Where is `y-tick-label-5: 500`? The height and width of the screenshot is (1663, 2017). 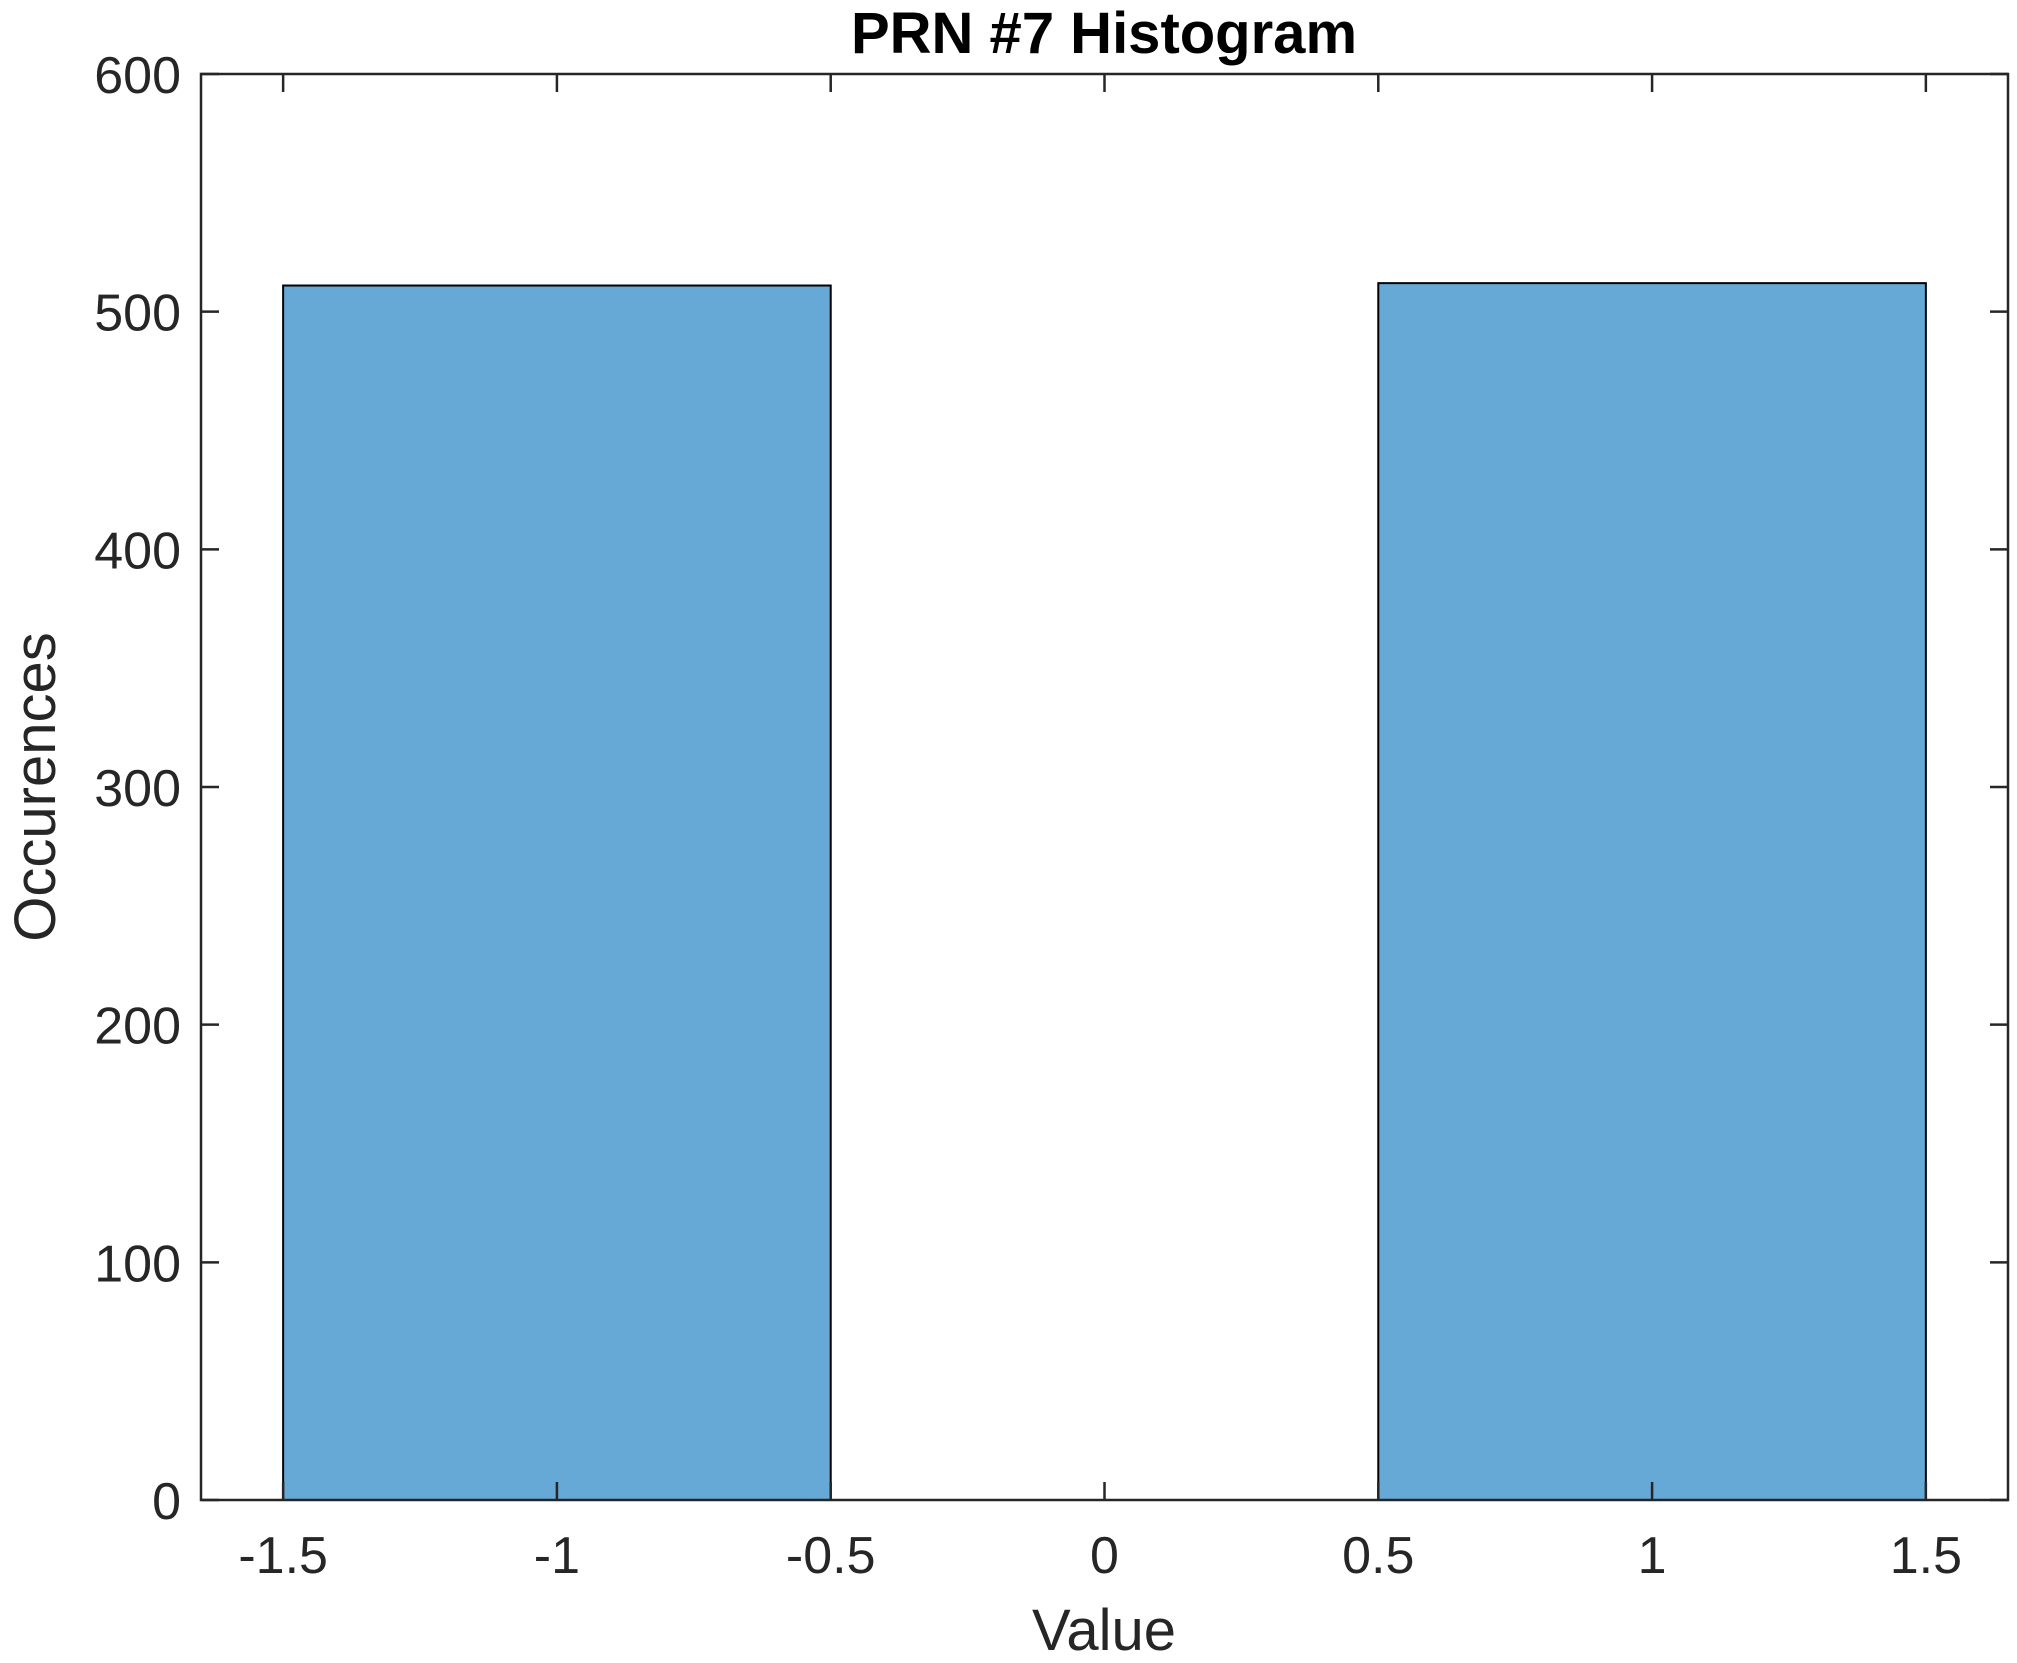 y-tick-label-5: 500 is located at coordinates (137, 314).